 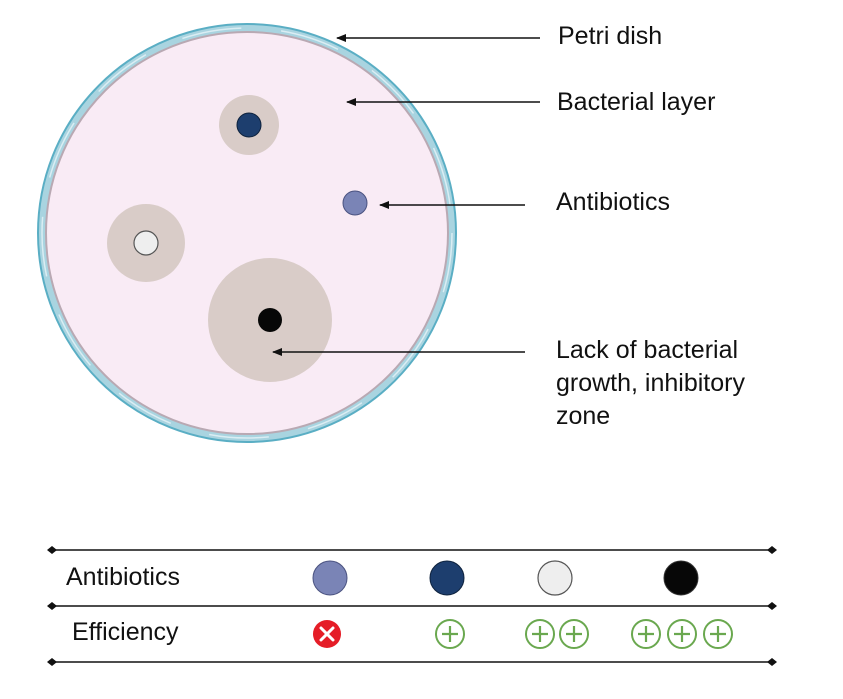 I want to click on label-petri-dish: Petri dish, so click(x=610, y=36).